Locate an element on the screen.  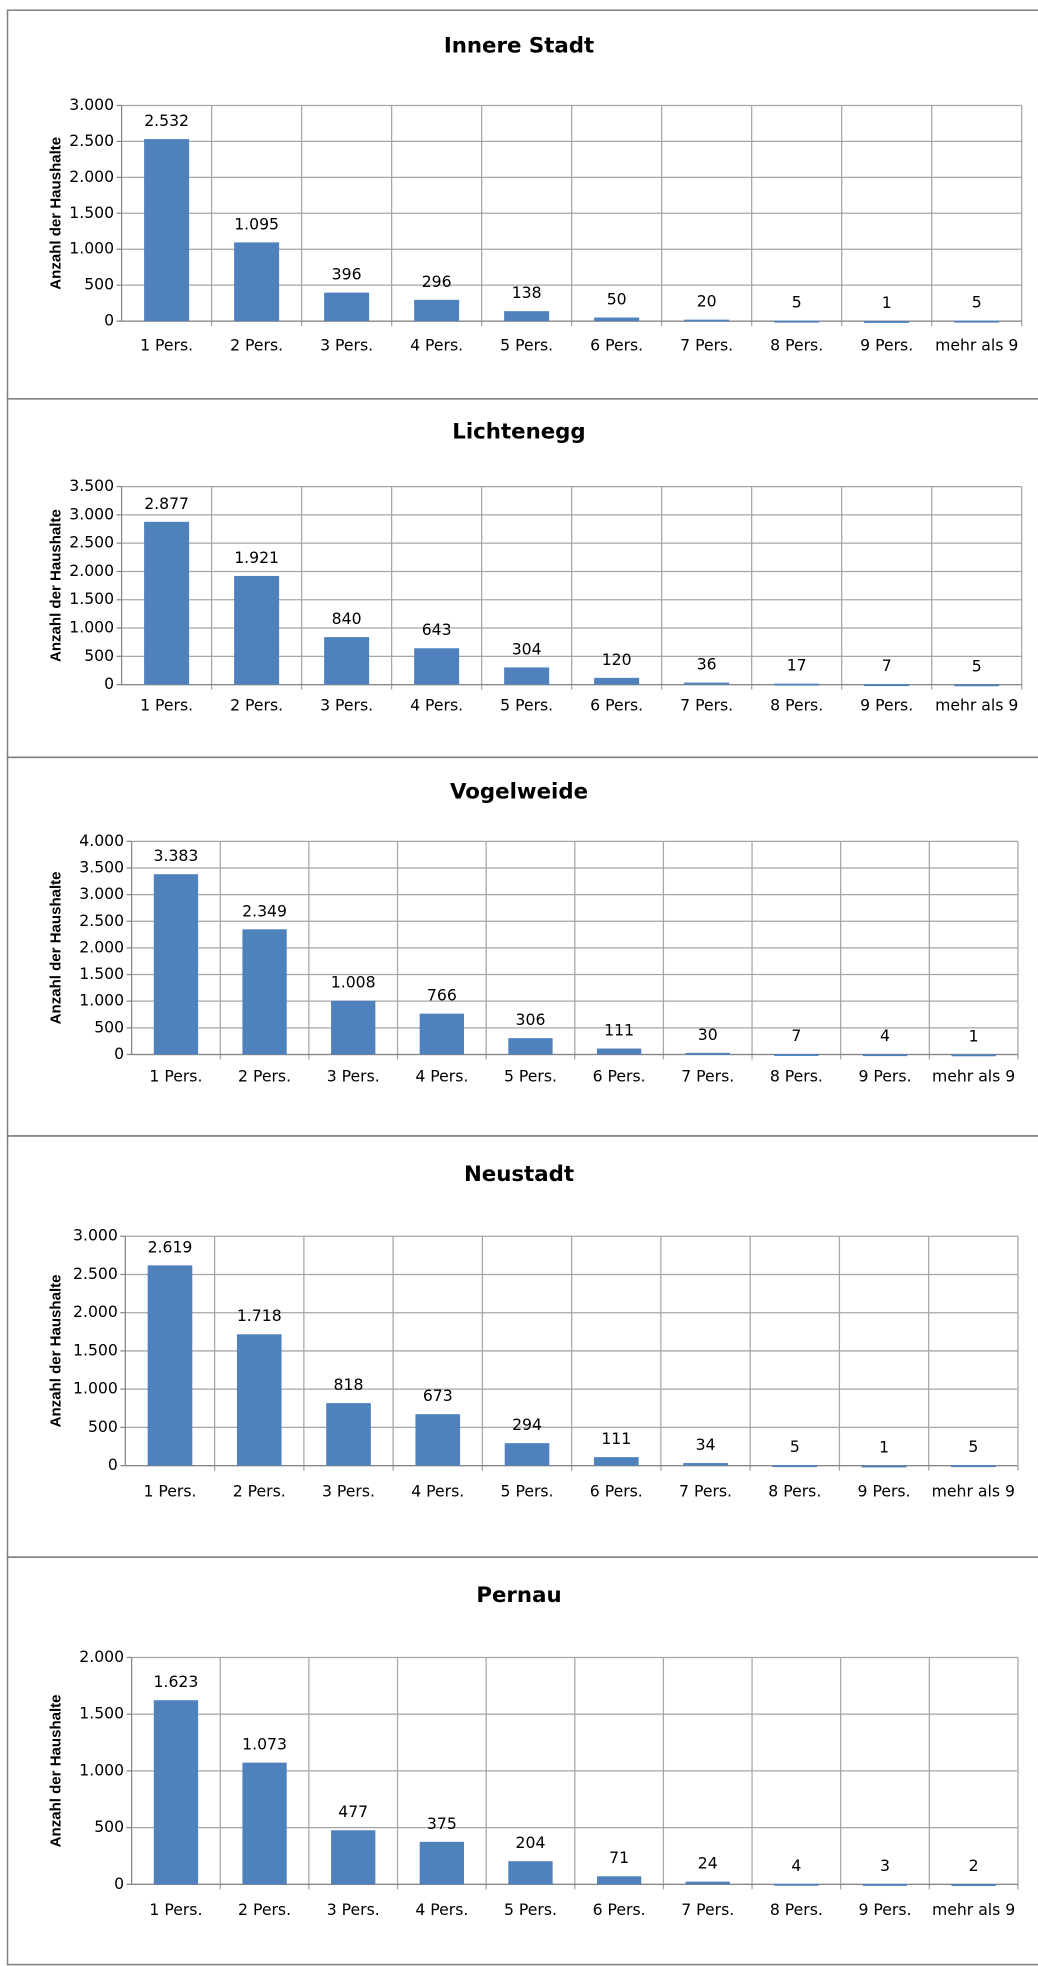
data-label: 477 is located at coordinates (353, 1811).